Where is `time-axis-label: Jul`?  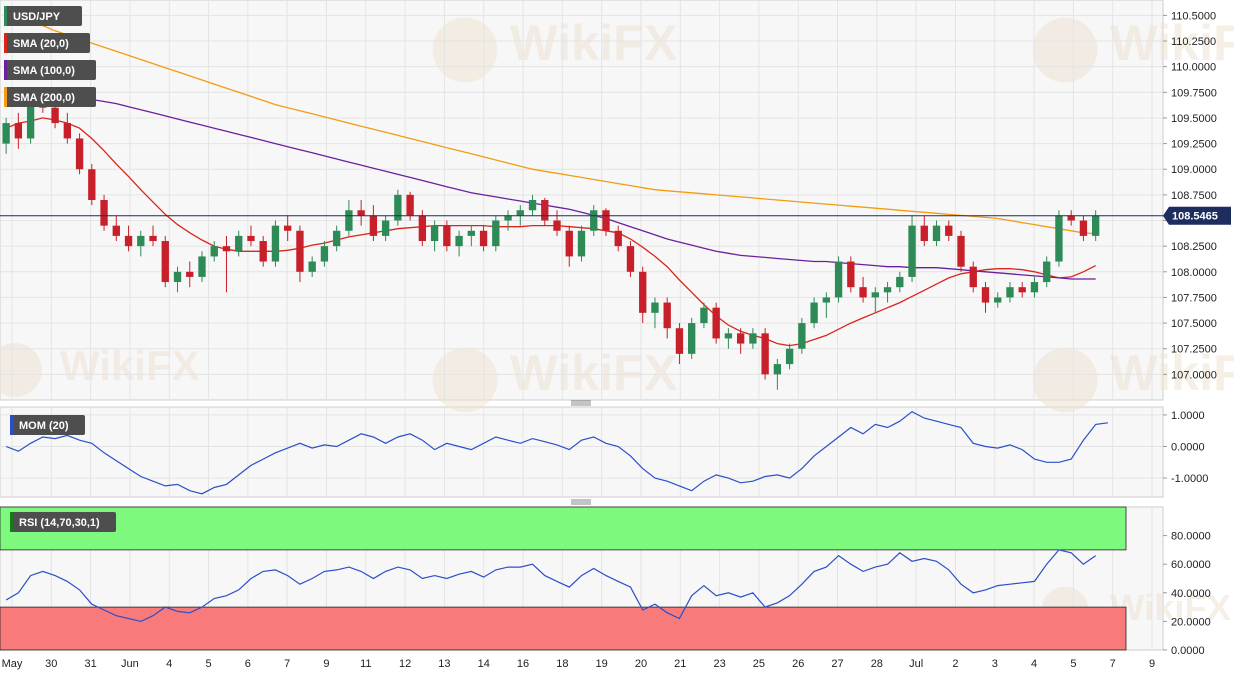 time-axis-label: Jul is located at coordinates (916, 664).